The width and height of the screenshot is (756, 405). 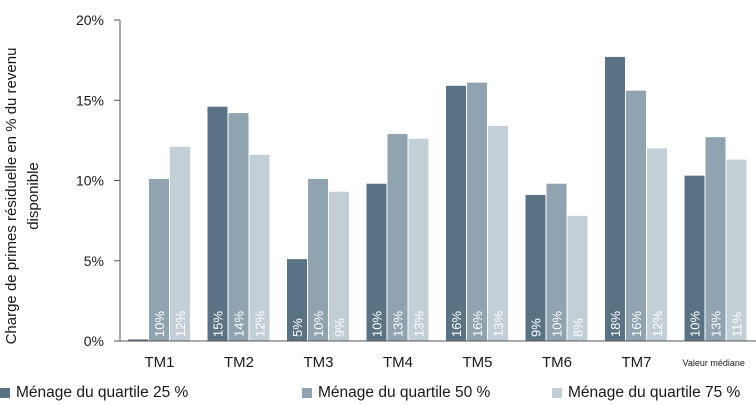 I want to click on y-tick-label: 5%, so click(x=94, y=261).